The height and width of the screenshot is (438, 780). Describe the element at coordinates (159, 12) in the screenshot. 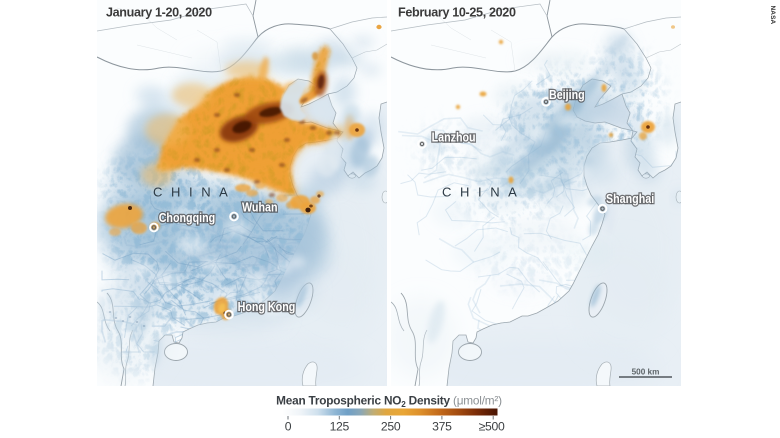

I see `svg-text: January 1-20, 2020` at that location.